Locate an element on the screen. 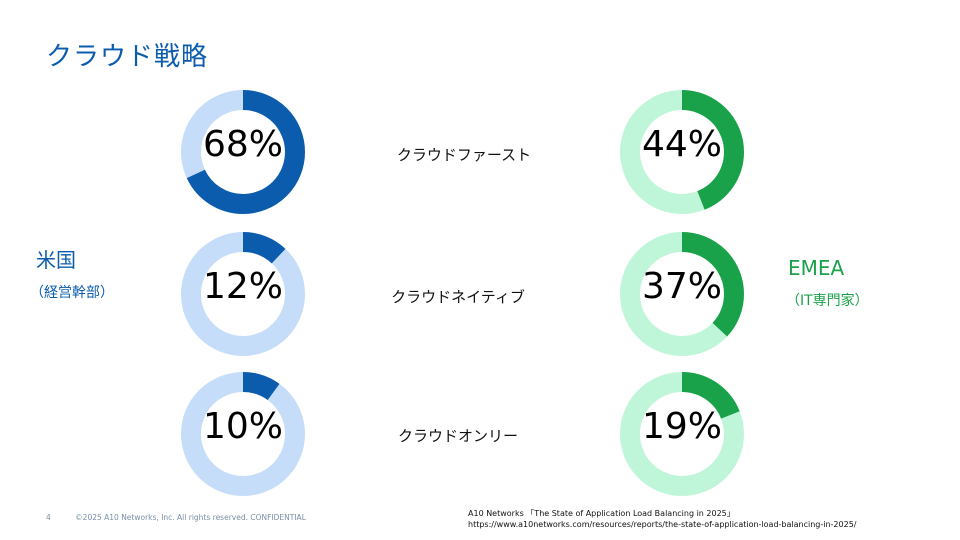  donut-us-cloud-first: 68% is located at coordinates (243, 152).